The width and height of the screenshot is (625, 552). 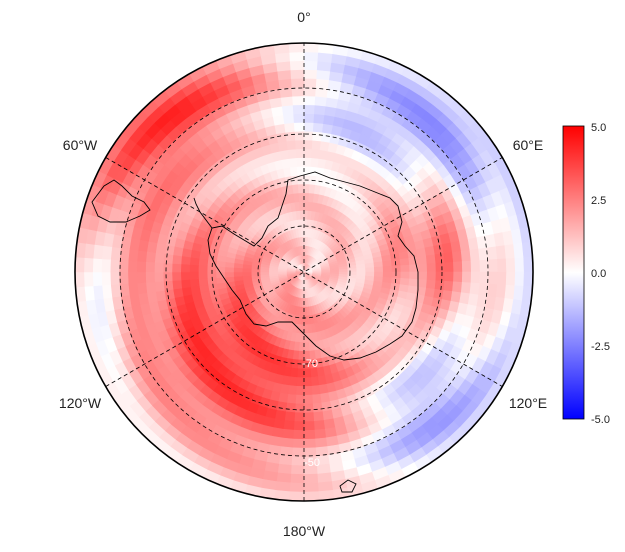 What do you see at coordinates (598, 274) in the screenshot?
I see `colorbar-tick-zero: 0.0` at bounding box center [598, 274].